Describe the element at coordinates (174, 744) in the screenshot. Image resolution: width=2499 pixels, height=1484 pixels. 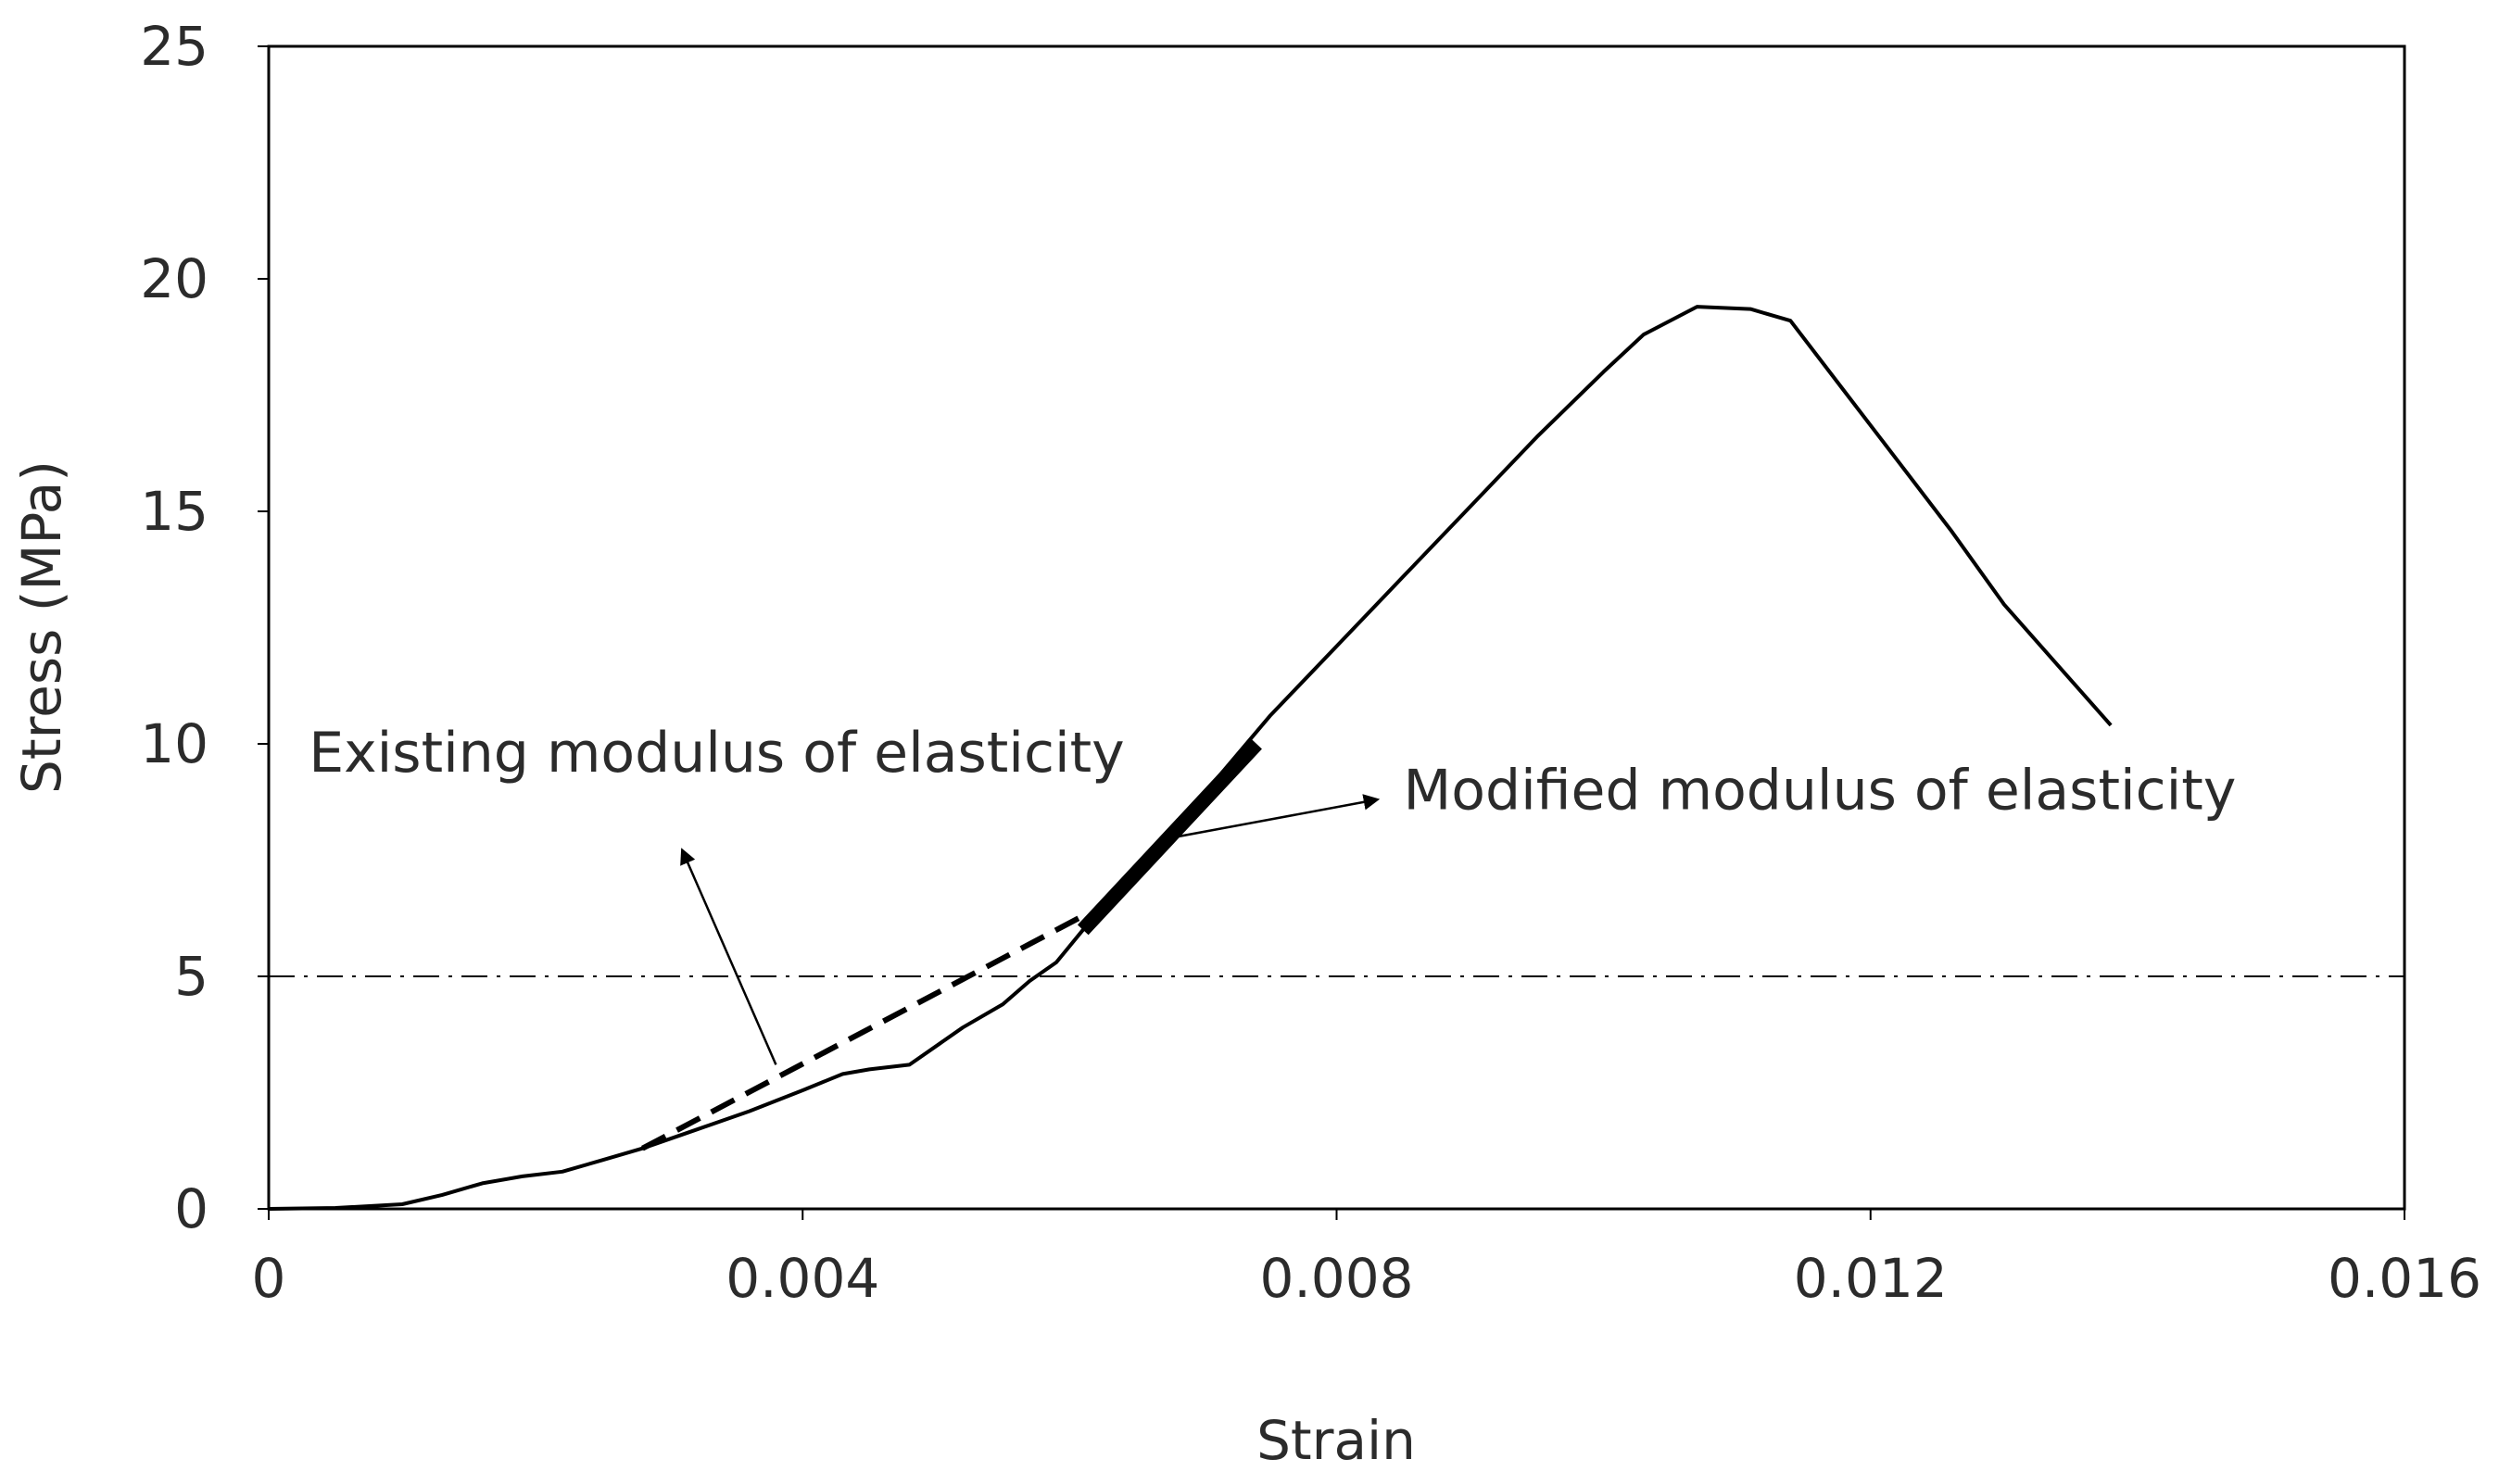
I see `y-tick-label-2: 10` at that location.